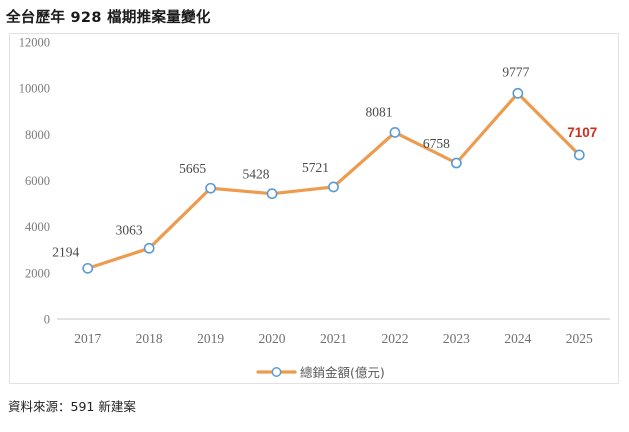 This screenshot has width=629, height=432. I want to click on data-point-2023, so click(456, 163).